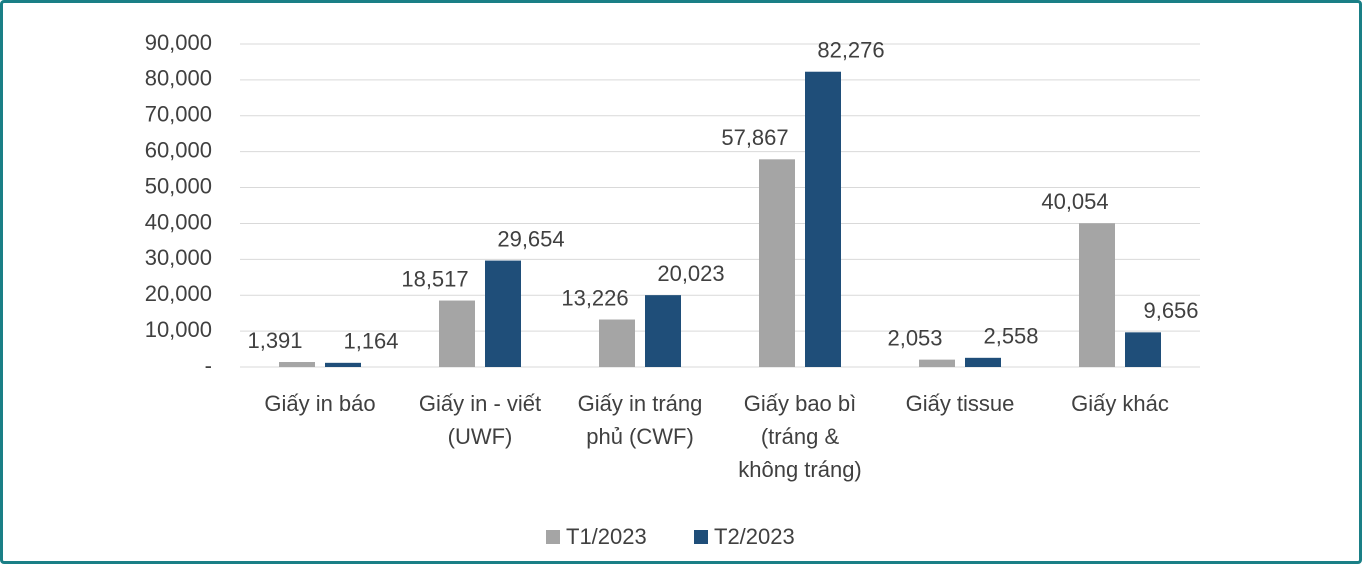 The width and height of the screenshot is (1362, 564). Describe the element at coordinates (208, 365) in the screenshot. I see `y-tick-label: -` at that location.